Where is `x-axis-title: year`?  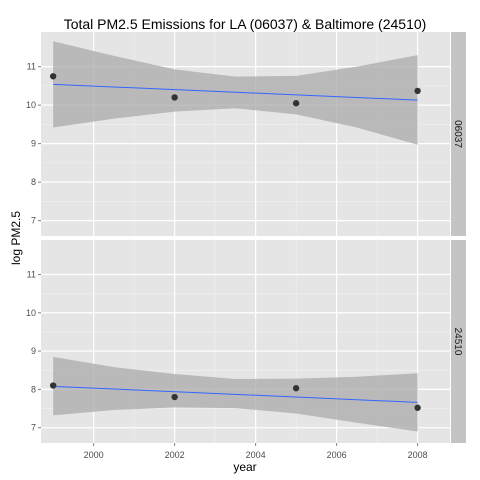
x-axis-title: year is located at coordinates (244, 467).